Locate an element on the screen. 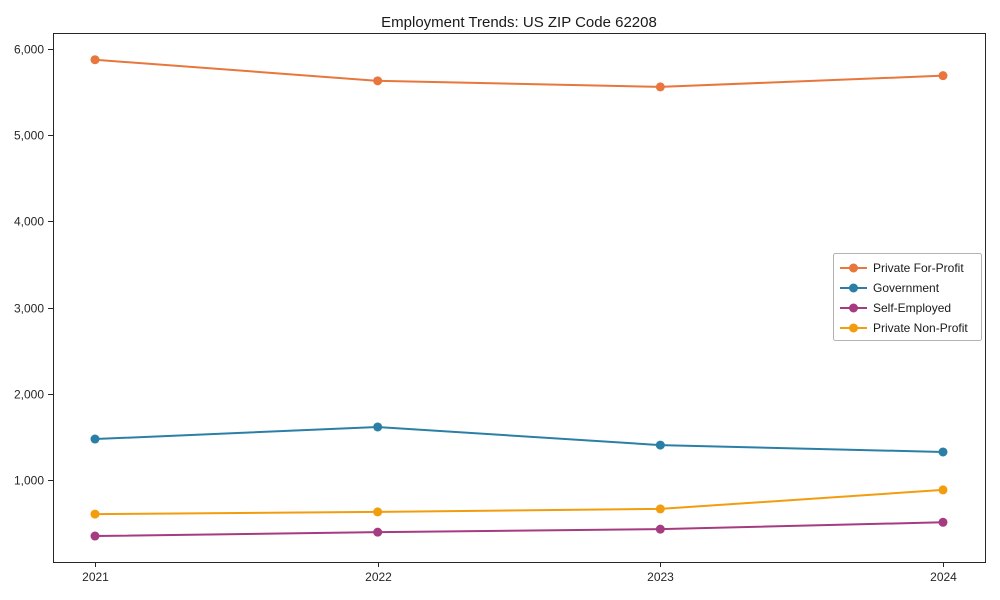 This screenshot has width=1000, height=600. series-line-self-employed is located at coordinates (519, 529).